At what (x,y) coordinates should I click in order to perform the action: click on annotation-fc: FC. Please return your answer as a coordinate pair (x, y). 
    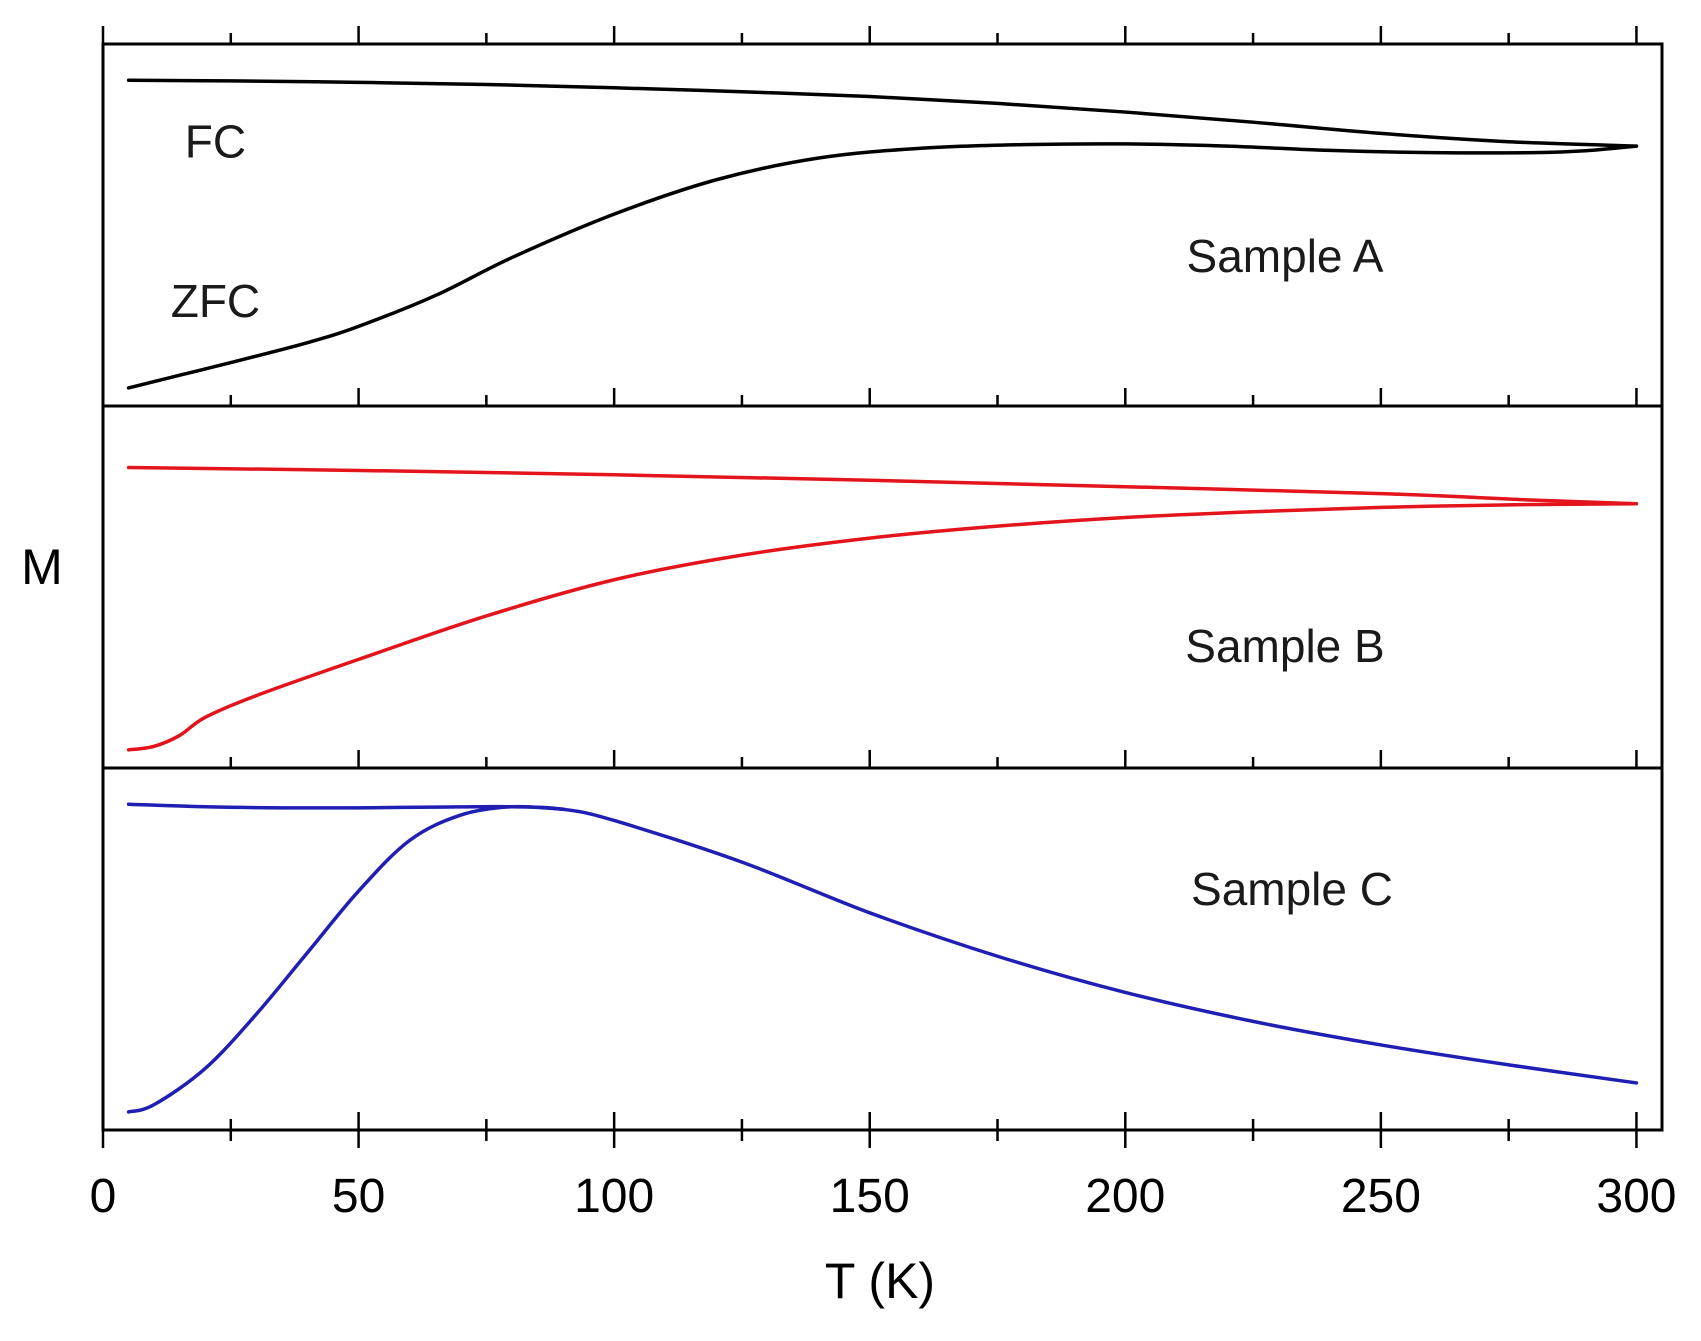
    Looking at the image, I should click on (215, 142).